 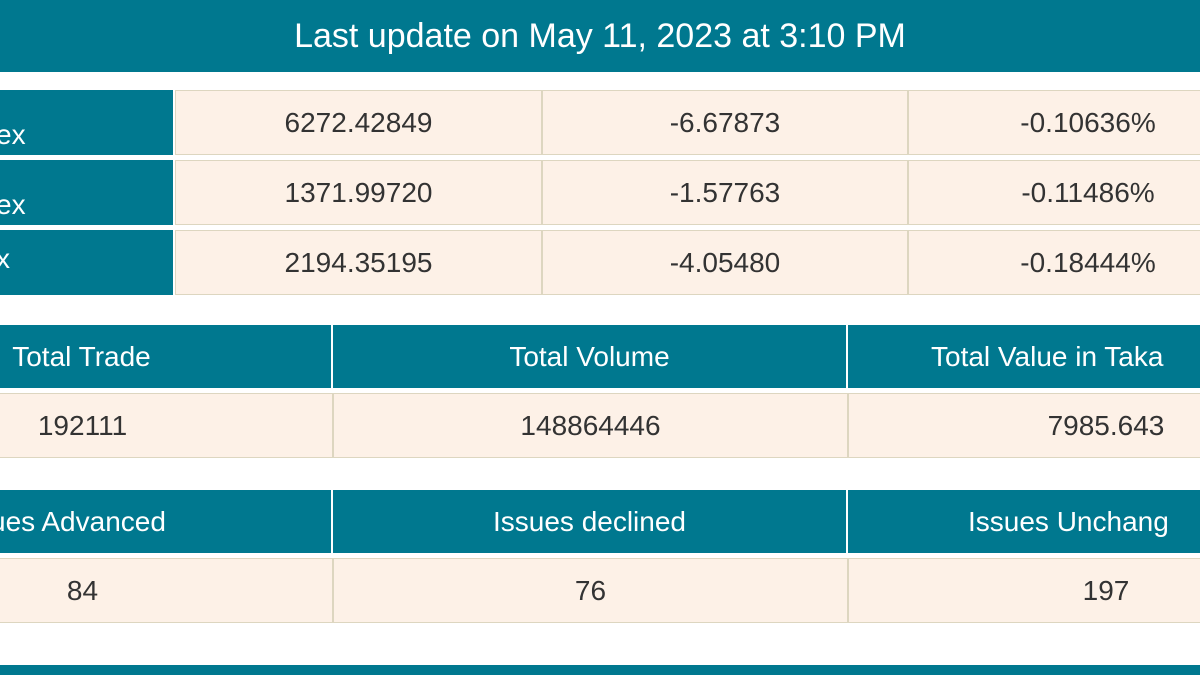 I want to click on index-value: 2194.35195, so click(x=358, y=262).